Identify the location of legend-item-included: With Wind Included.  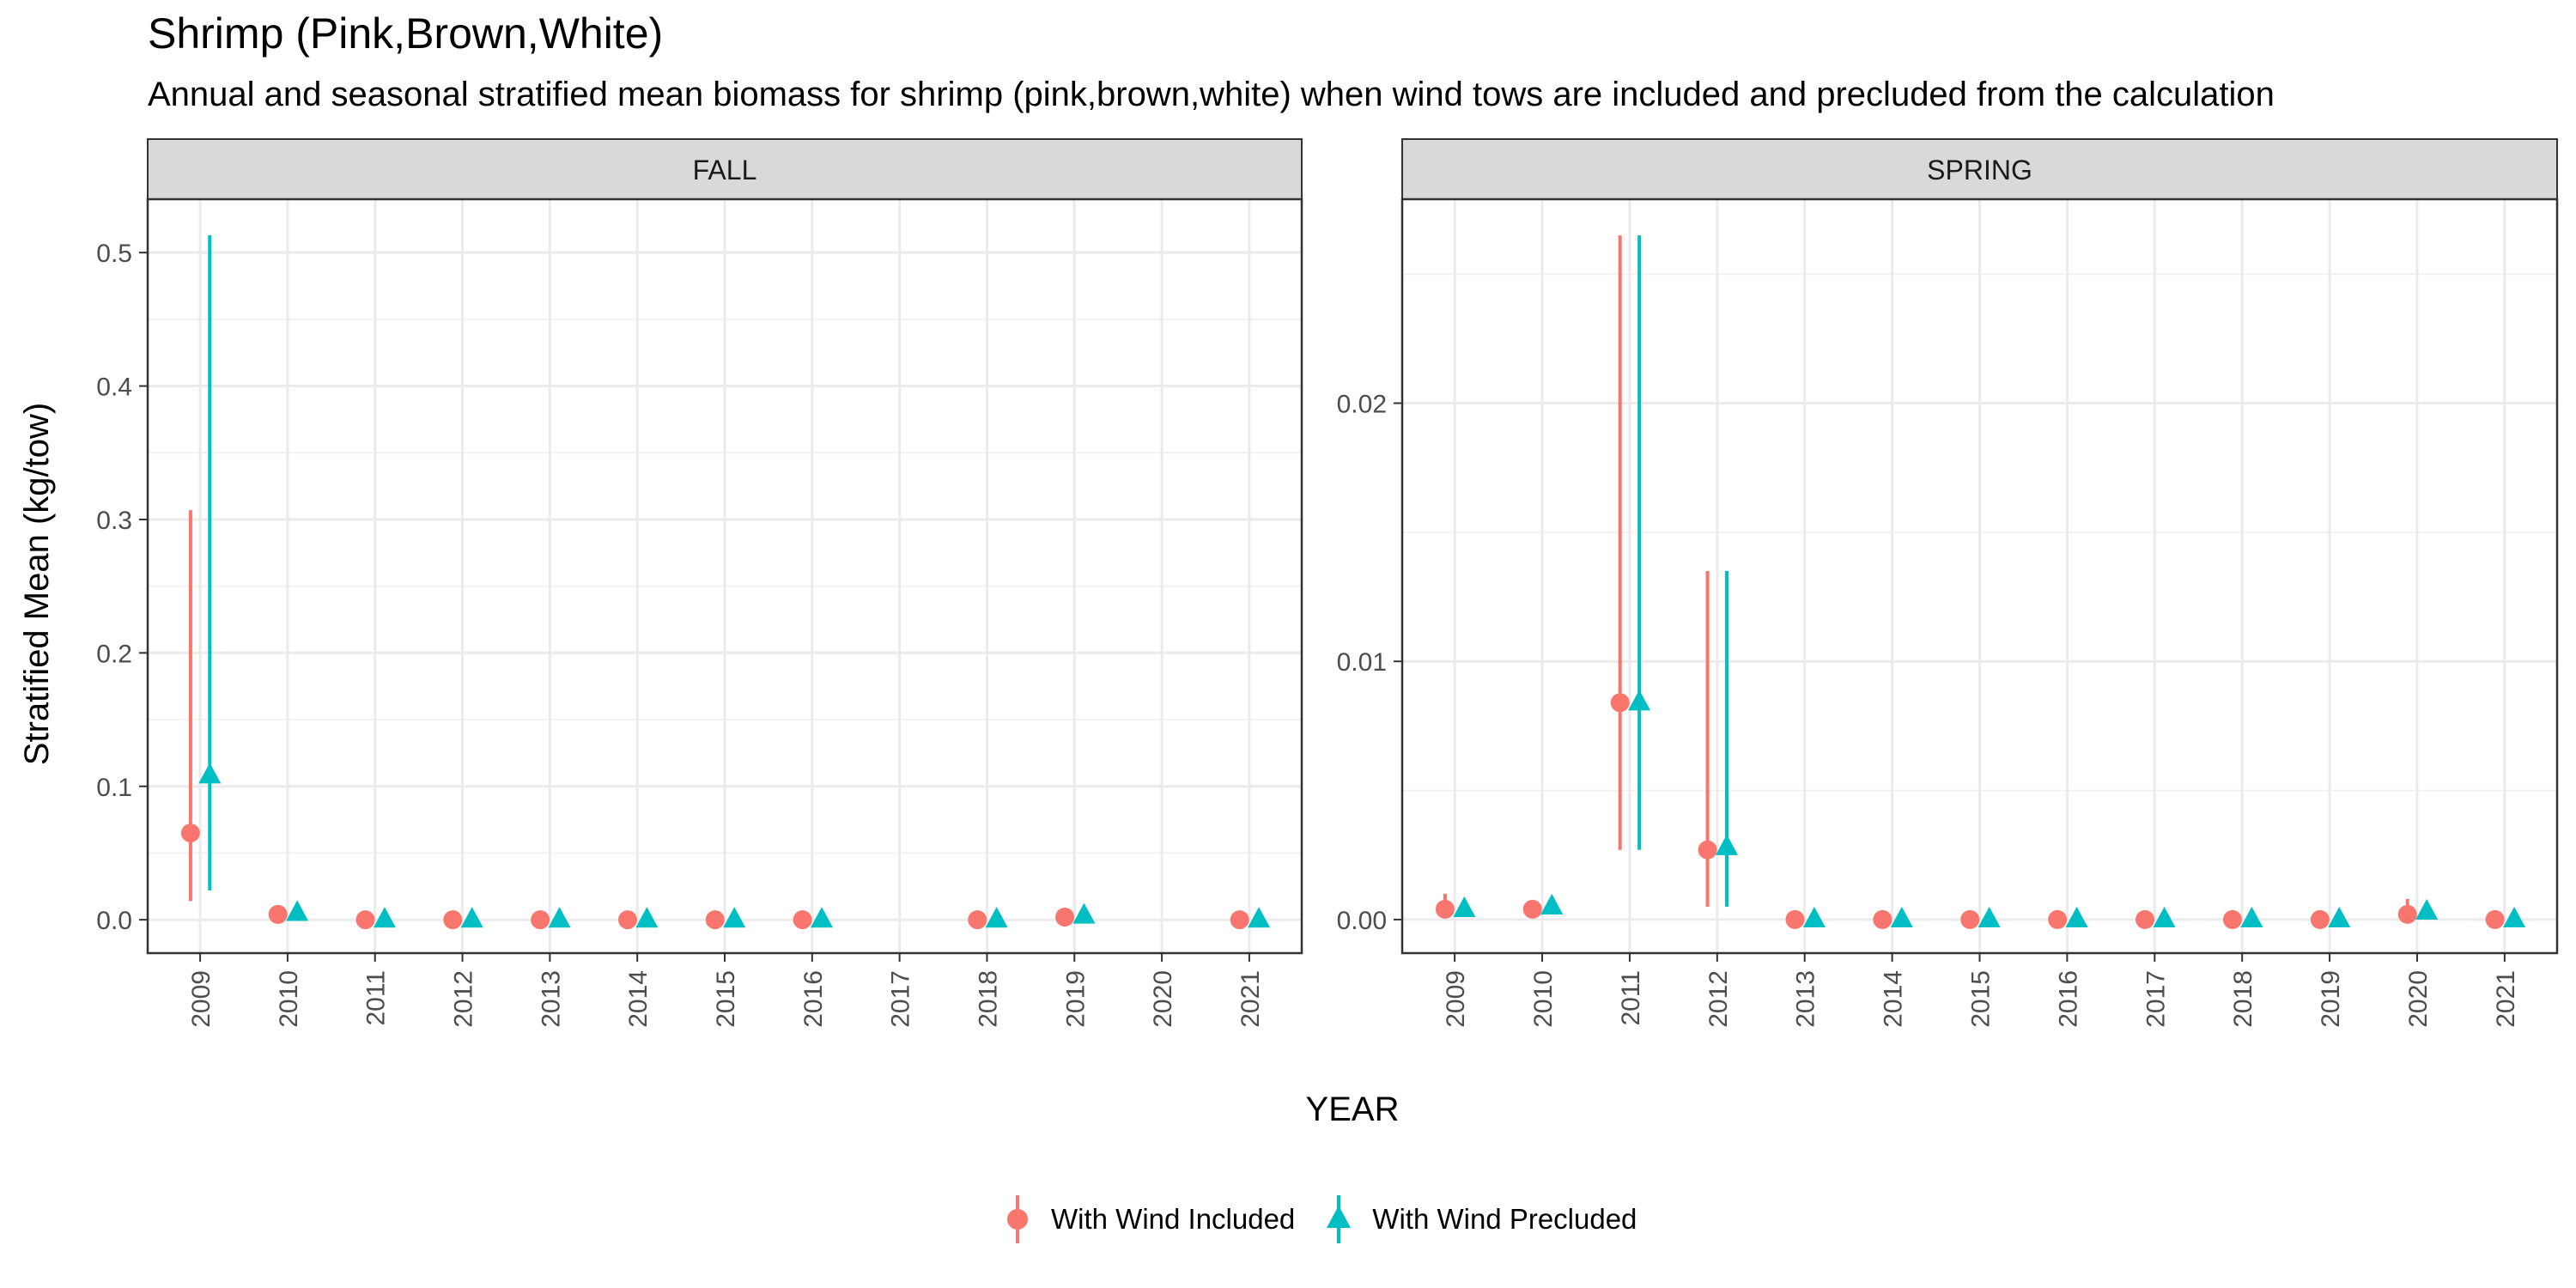
(1145, 1219).